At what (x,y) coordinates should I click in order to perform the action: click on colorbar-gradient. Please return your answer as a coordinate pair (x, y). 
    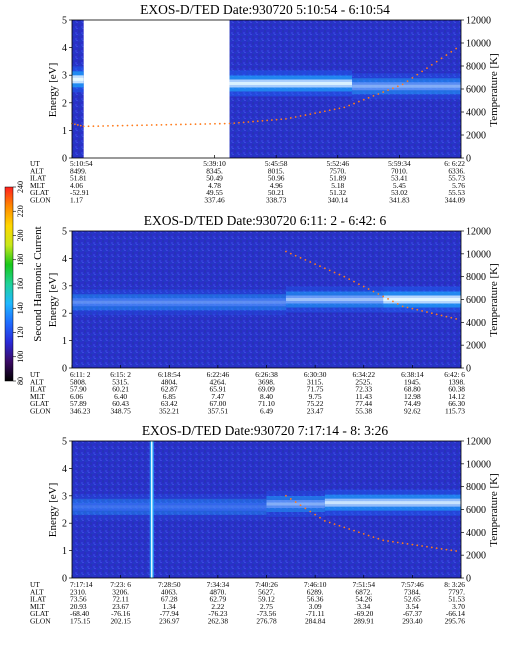
    Looking at the image, I should click on (9, 284).